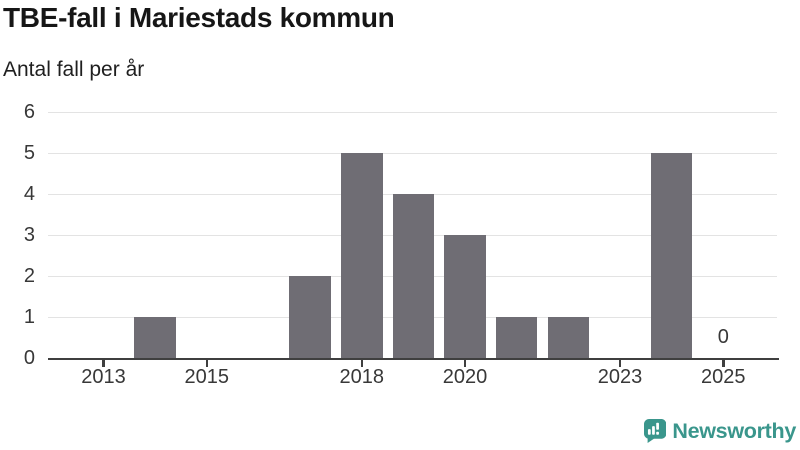 The height and width of the screenshot is (450, 800). I want to click on y-tick-label: 1, so click(29, 316).